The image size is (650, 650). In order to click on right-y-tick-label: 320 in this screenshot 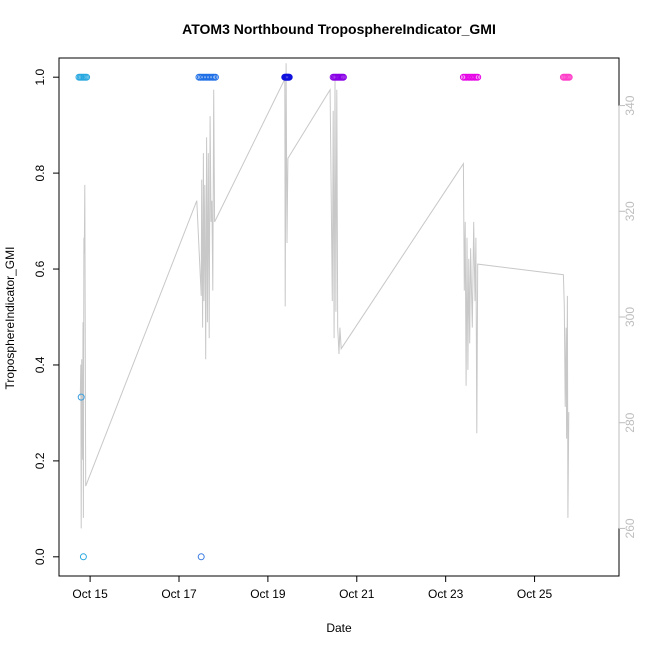, I will do `click(630, 211)`.